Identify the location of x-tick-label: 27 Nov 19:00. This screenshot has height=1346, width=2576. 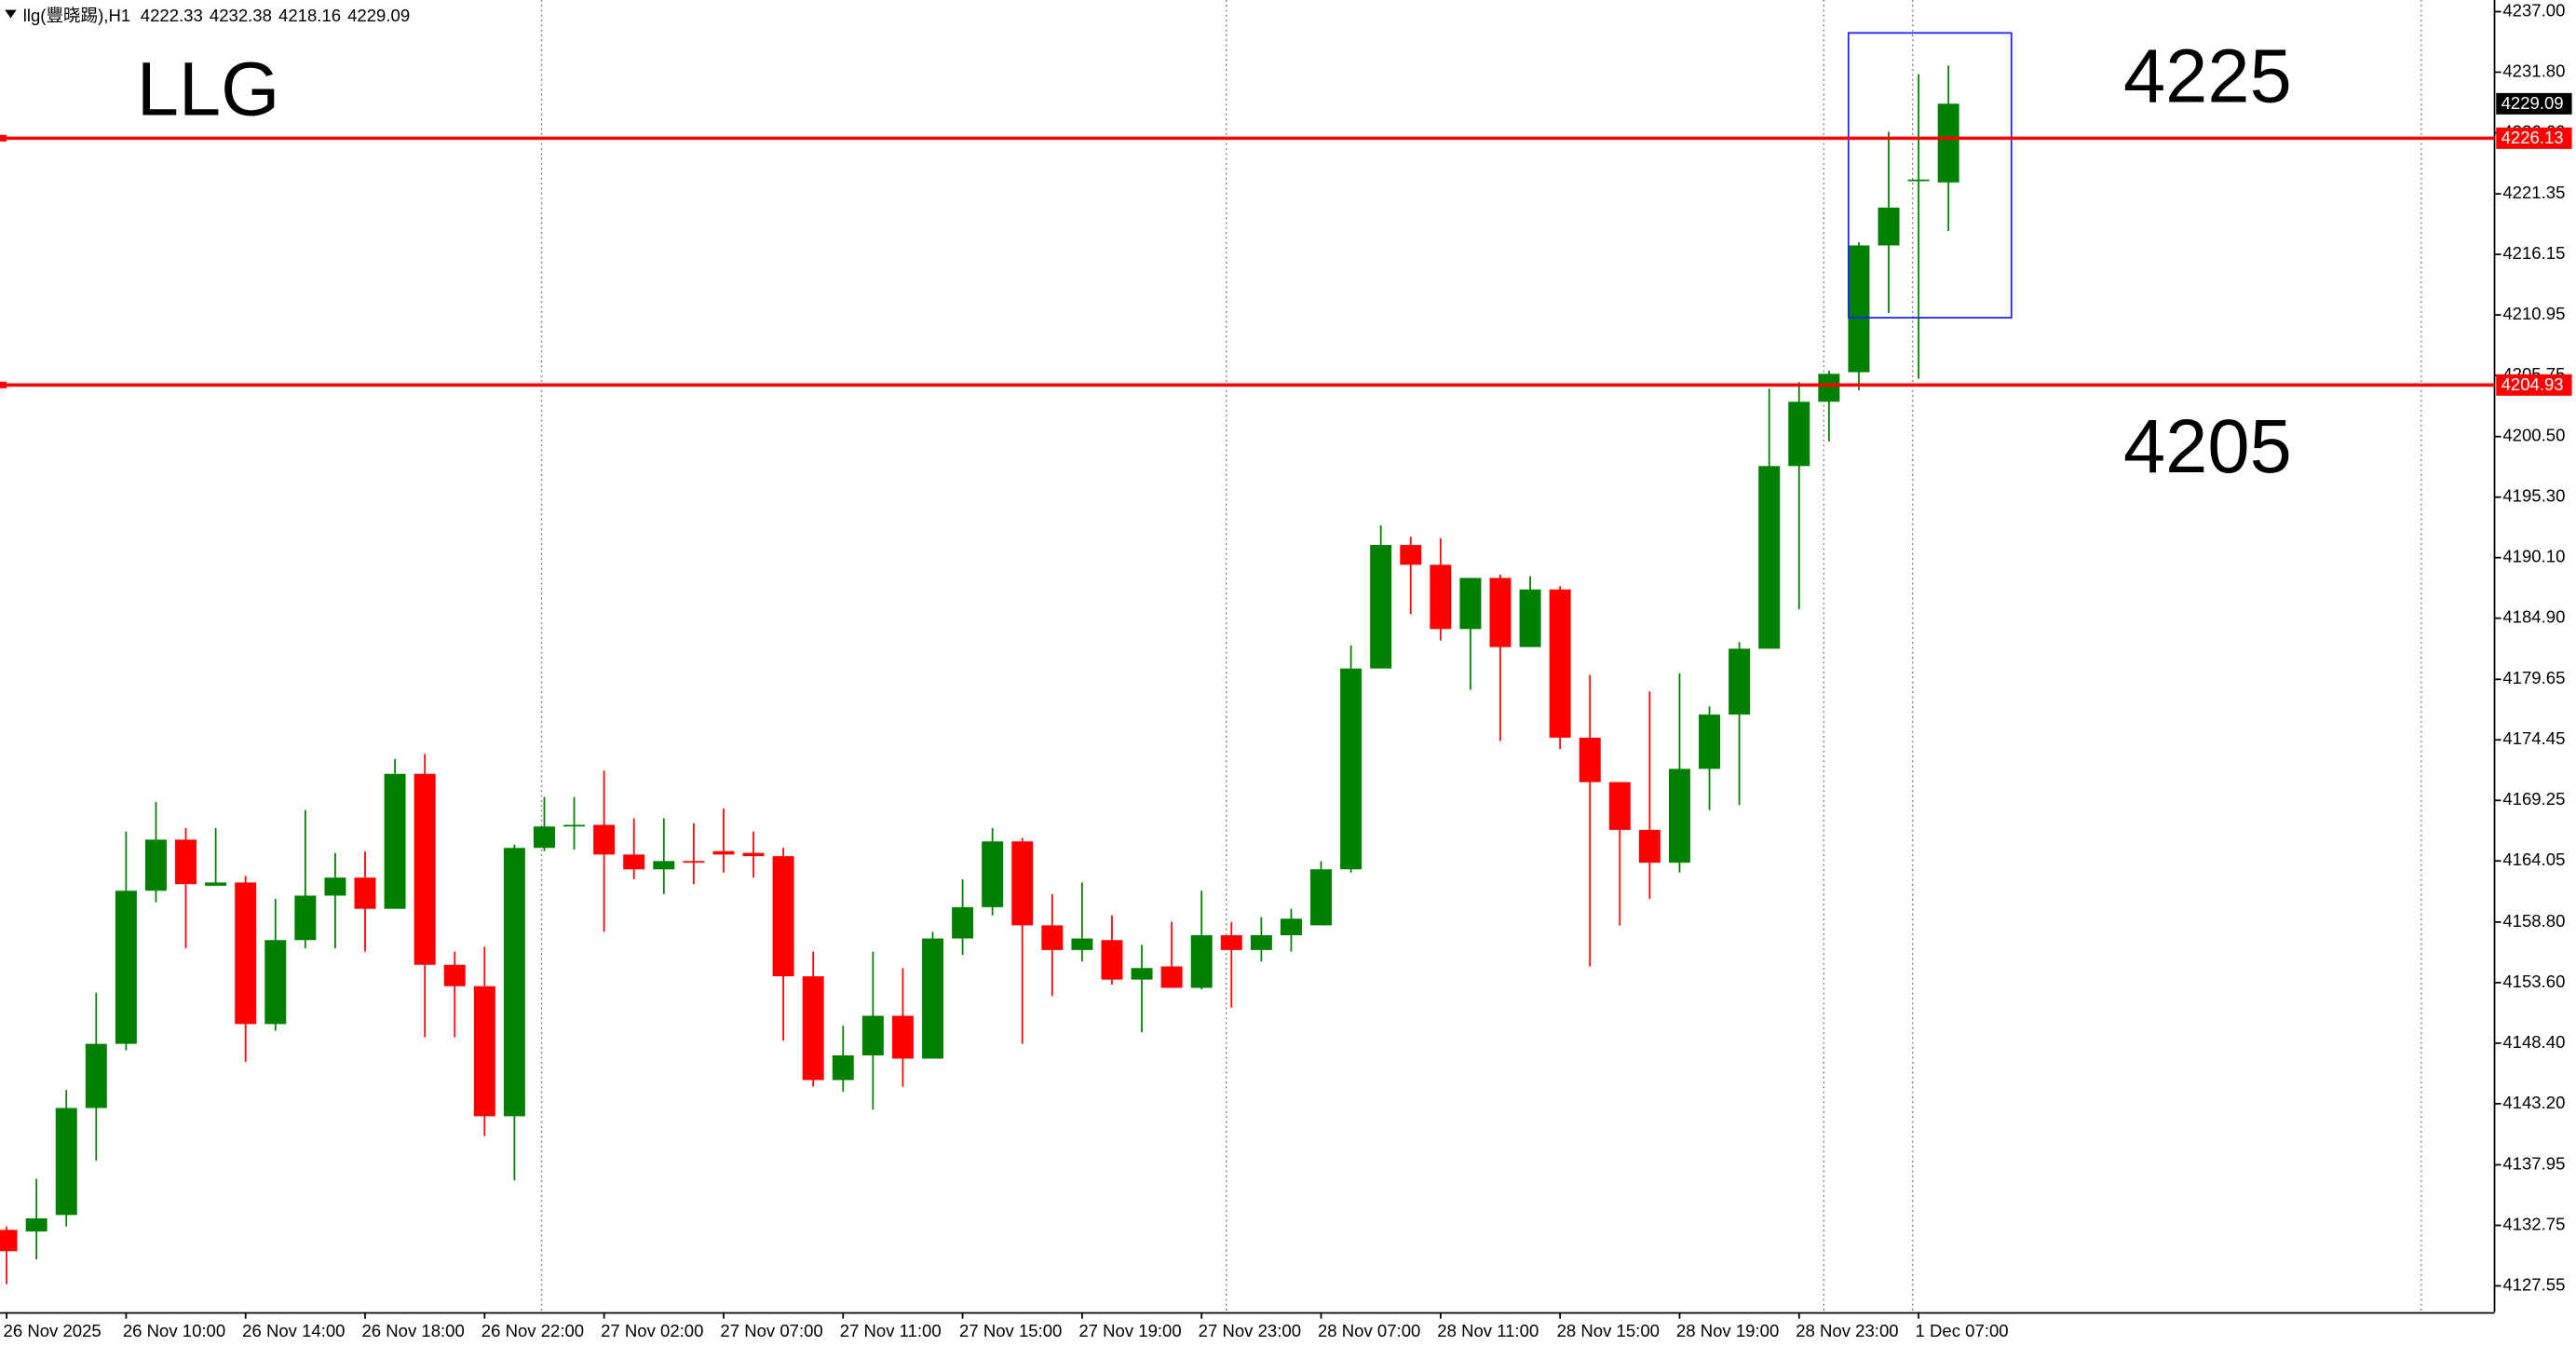
(1129, 1330).